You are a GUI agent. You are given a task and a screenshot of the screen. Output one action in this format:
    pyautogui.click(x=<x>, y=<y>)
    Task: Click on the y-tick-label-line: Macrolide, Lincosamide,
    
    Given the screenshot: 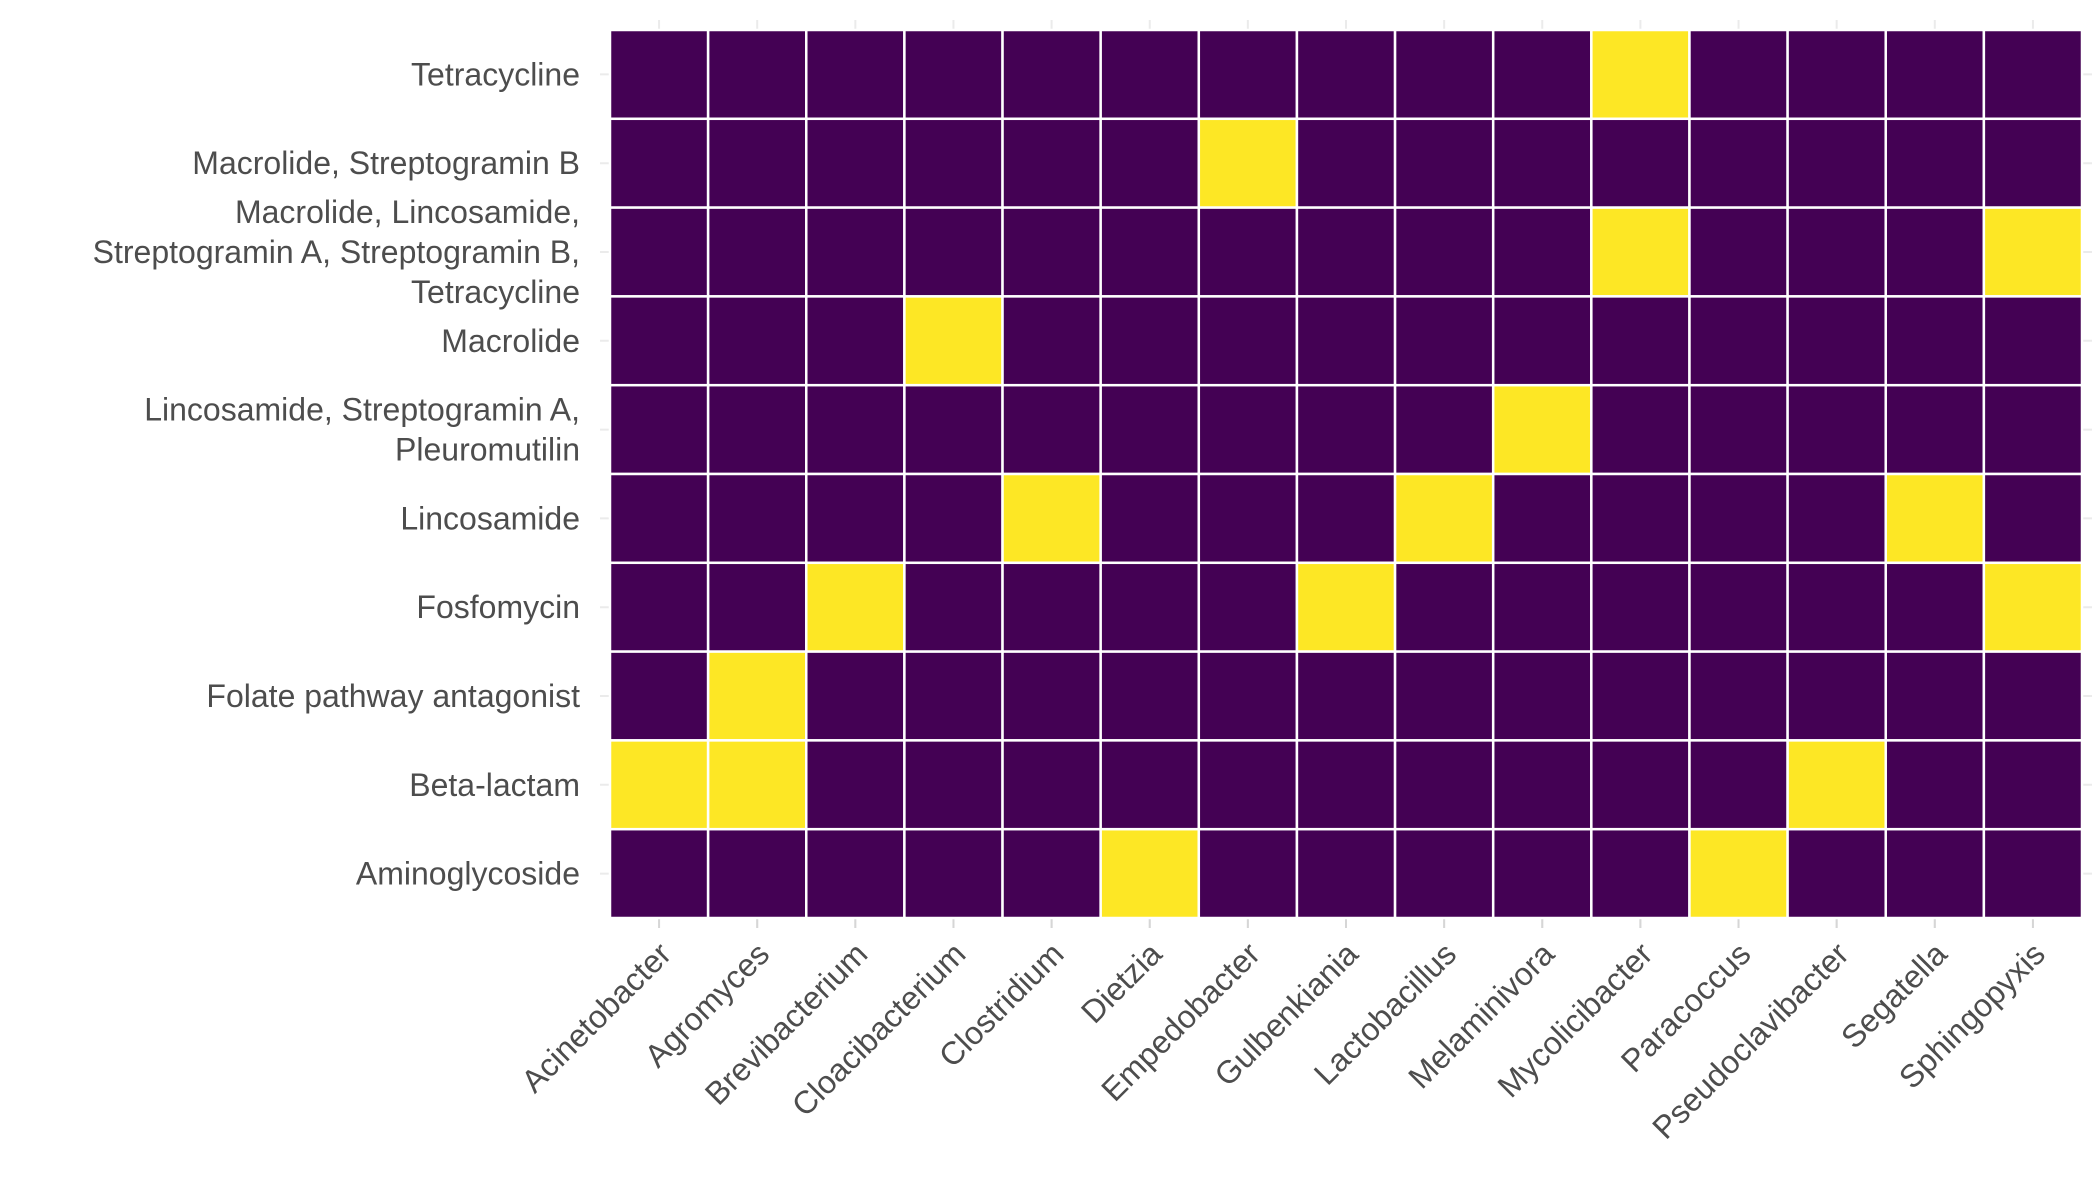 What is the action you would take?
    pyautogui.click(x=407, y=212)
    